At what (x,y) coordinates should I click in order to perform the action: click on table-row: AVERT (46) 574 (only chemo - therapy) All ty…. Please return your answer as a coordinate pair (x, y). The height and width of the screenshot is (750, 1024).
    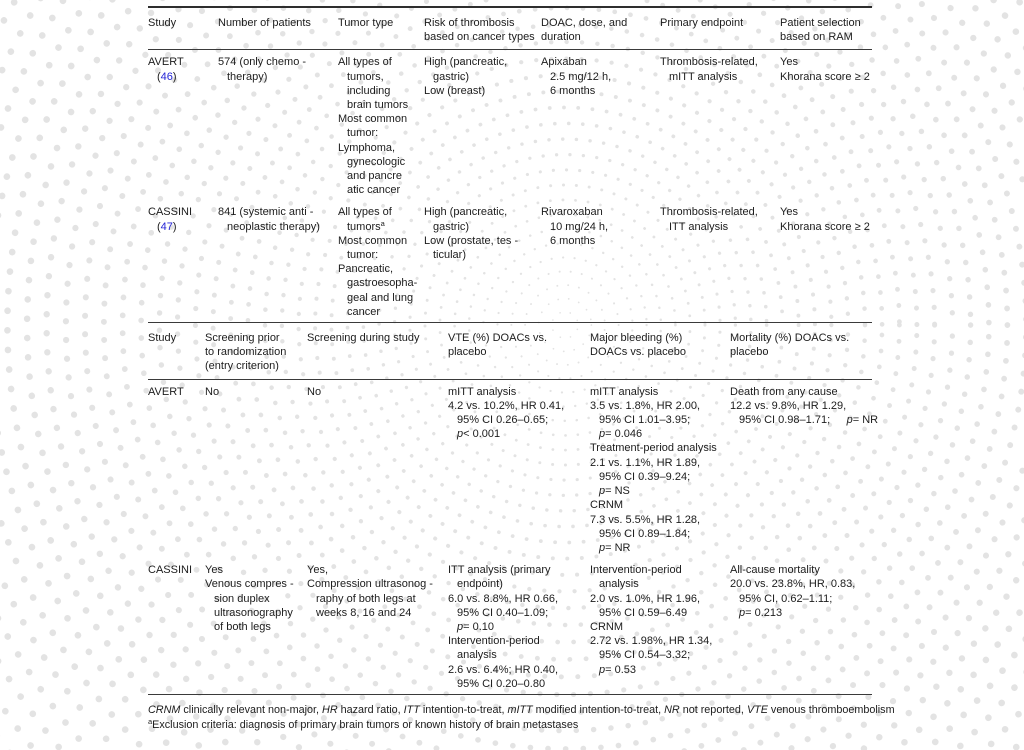
    Looking at the image, I should click on (510, 125).